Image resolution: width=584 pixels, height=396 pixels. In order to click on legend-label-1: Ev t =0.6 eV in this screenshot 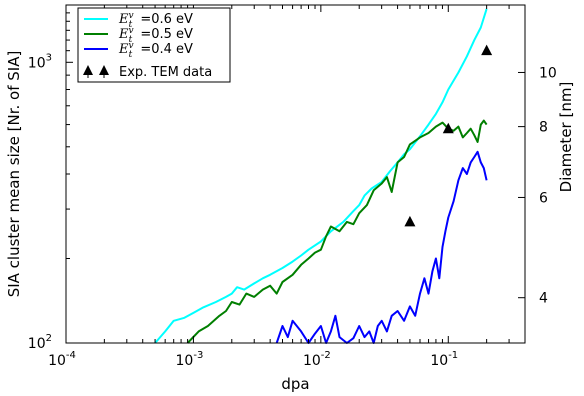, I will do `click(155, 20)`.